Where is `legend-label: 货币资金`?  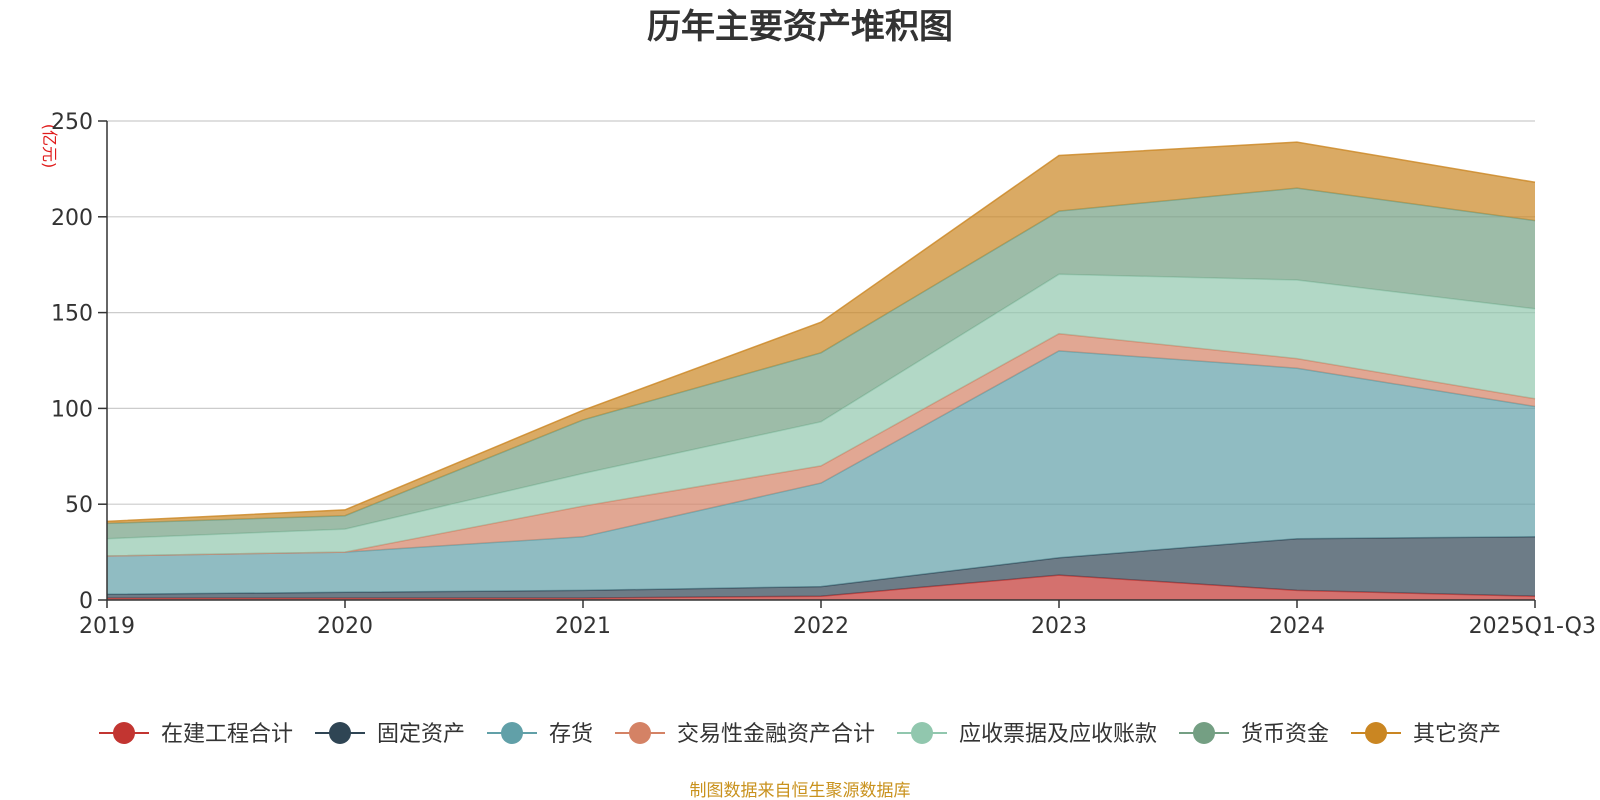 legend-label: 货币资金 is located at coordinates (1285, 734).